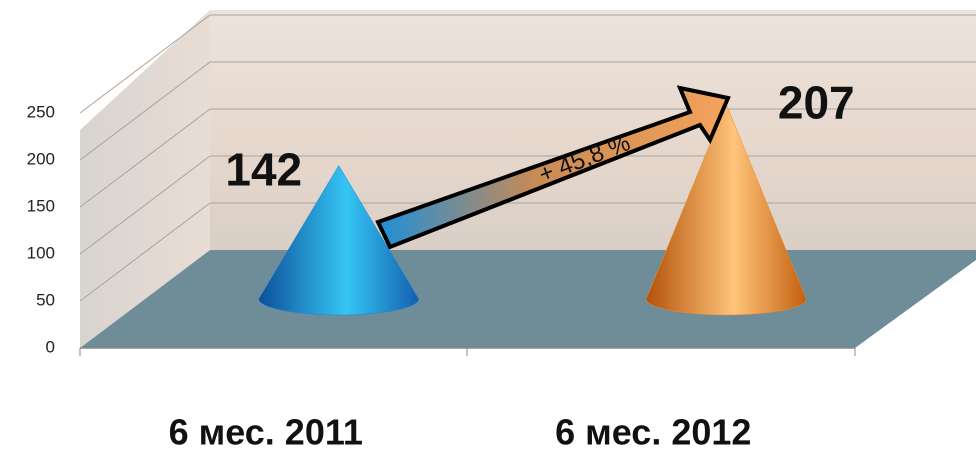 The image size is (976, 452). Describe the element at coordinates (553, 167) in the screenshot. I see `arrow` at that location.